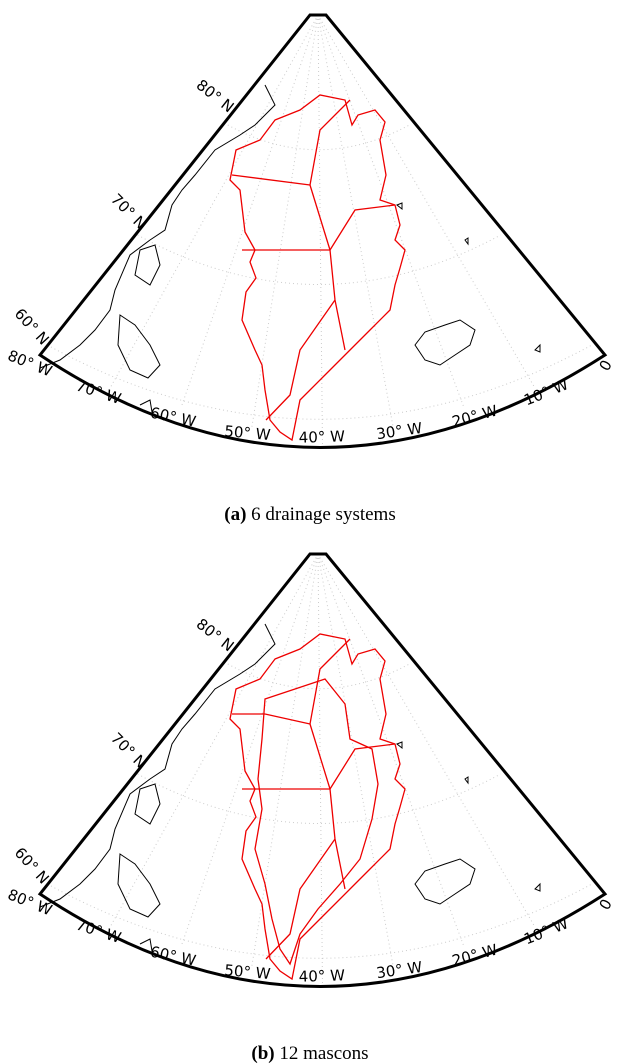 Image resolution: width=620 pixels, height=1064 pixels. What do you see at coordinates (235, 514) in the screenshot?
I see `caption-label: (a)` at bounding box center [235, 514].